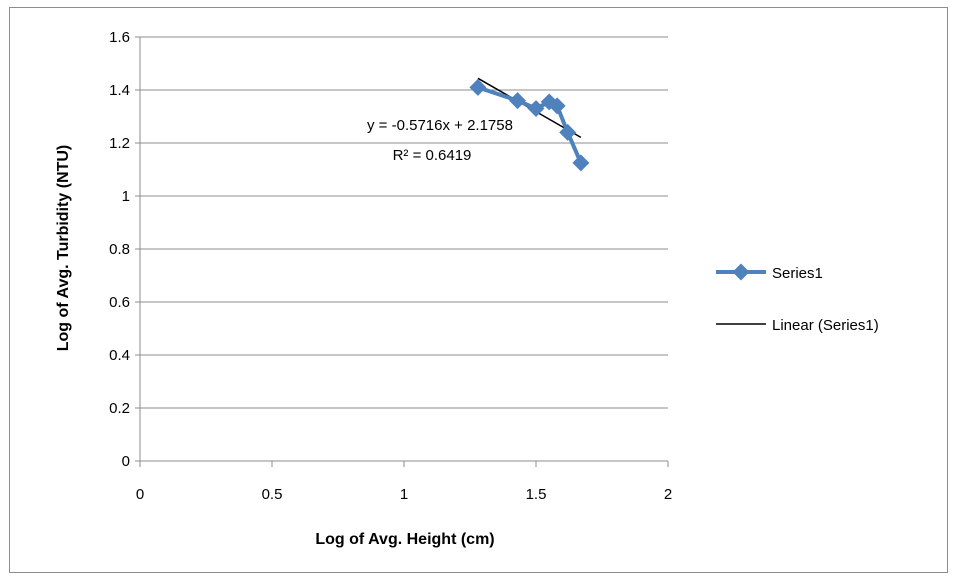 The image size is (957, 580). Describe the element at coordinates (529, 125) in the screenshot. I see `series-layer` at that location.